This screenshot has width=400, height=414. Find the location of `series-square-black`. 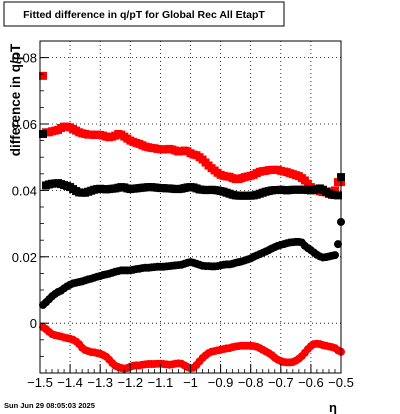

series-square-black is located at coordinates (192, 164).